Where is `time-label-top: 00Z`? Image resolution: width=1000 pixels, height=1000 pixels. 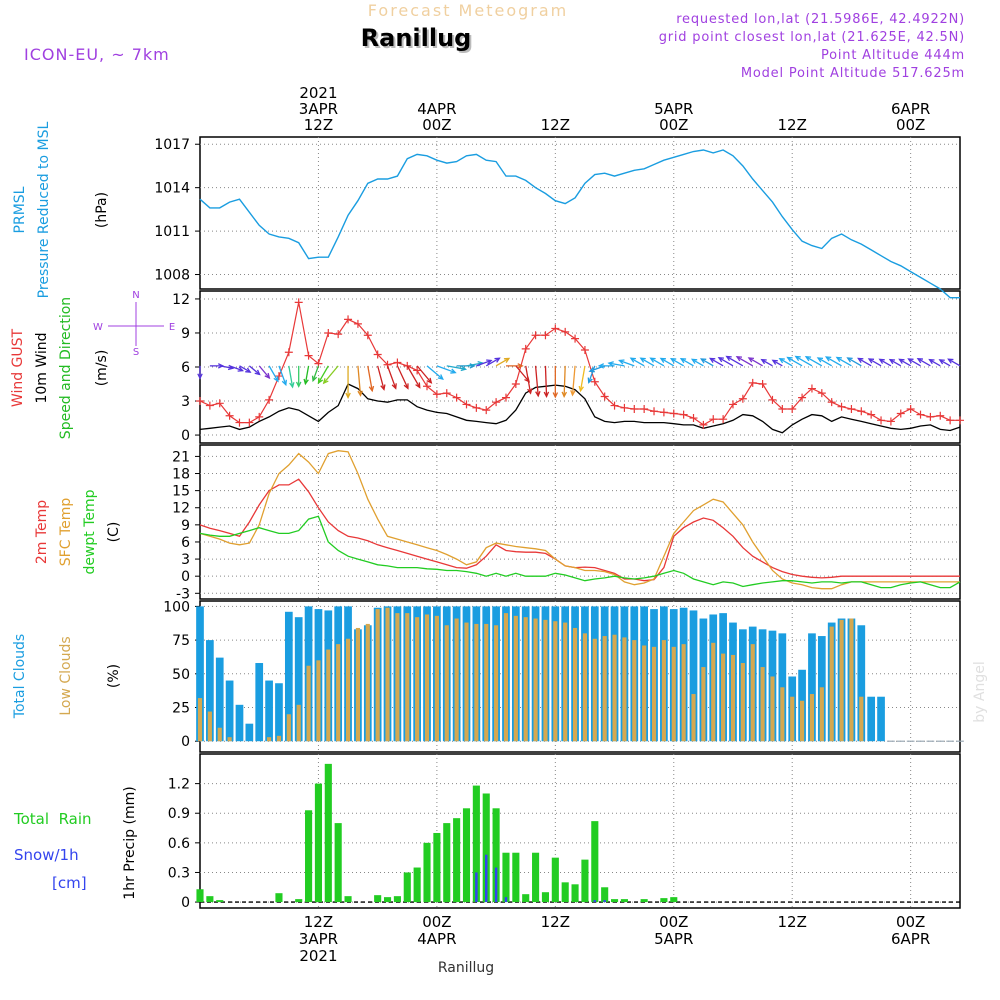 time-label-top: 00Z is located at coordinates (436, 125).